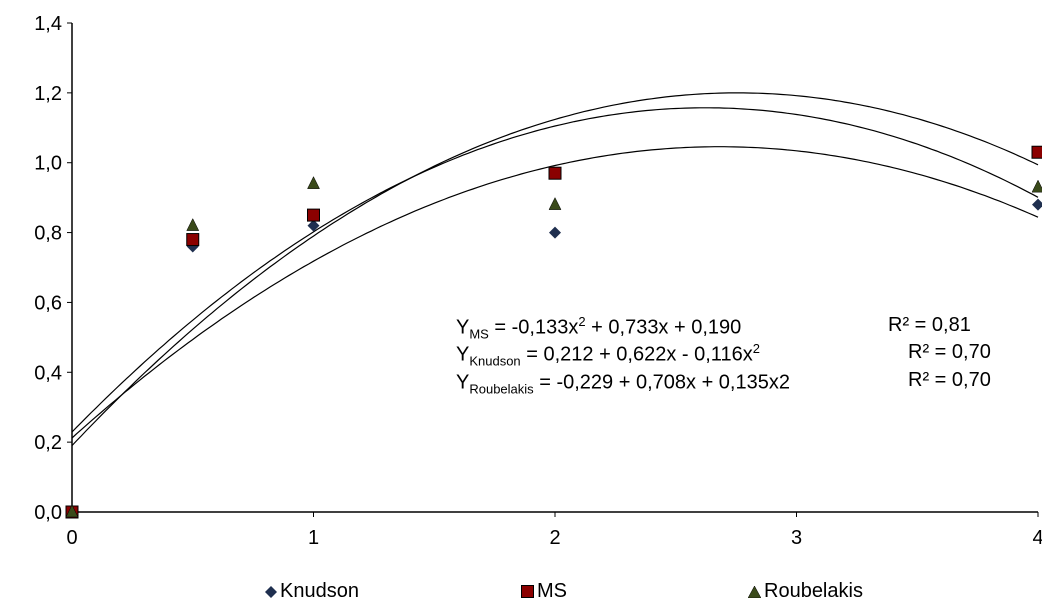 This screenshot has width=1042, height=607. What do you see at coordinates (48, 303) in the screenshot?
I see `y-tick-label: 0,6` at bounding box center [48, 303].